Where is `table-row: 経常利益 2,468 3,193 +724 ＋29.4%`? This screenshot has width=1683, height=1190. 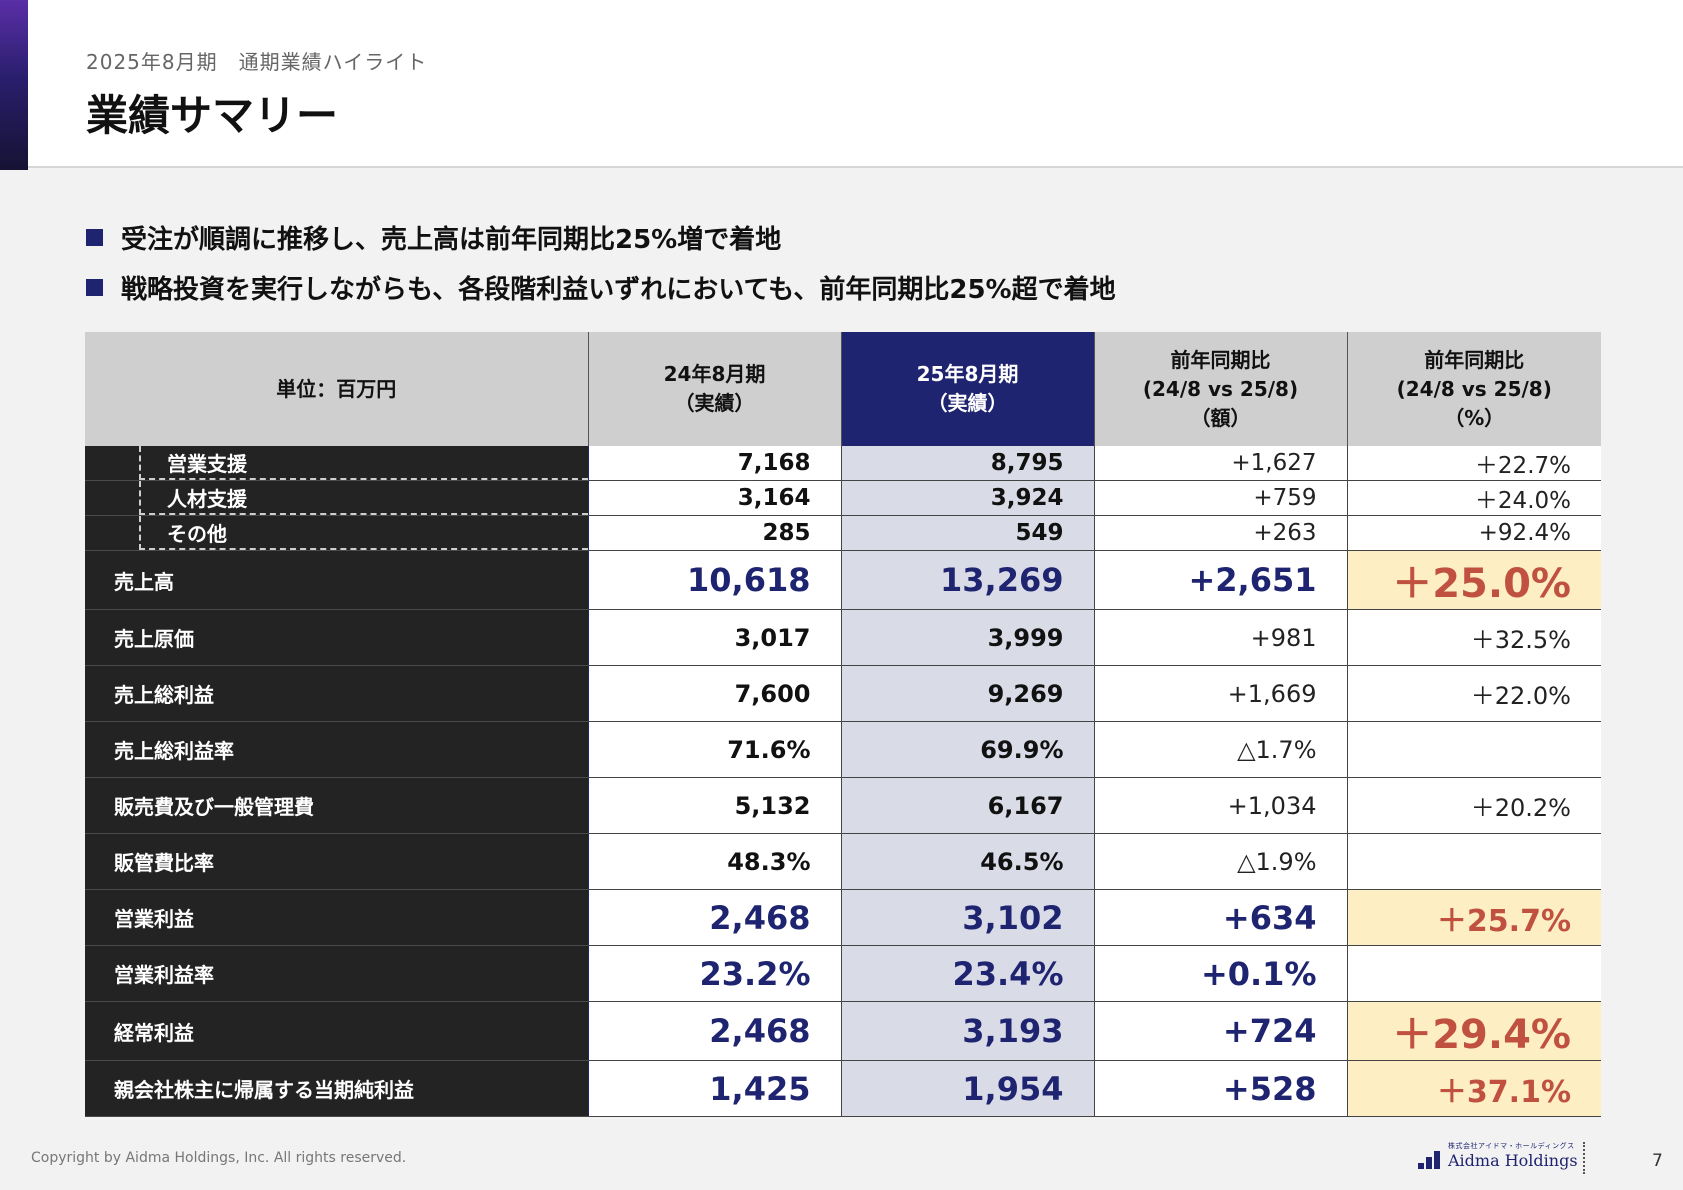
table-row: 経常利益 2,468 3,193 +724 ＋29.4% is located at coordinates (843, 1031).